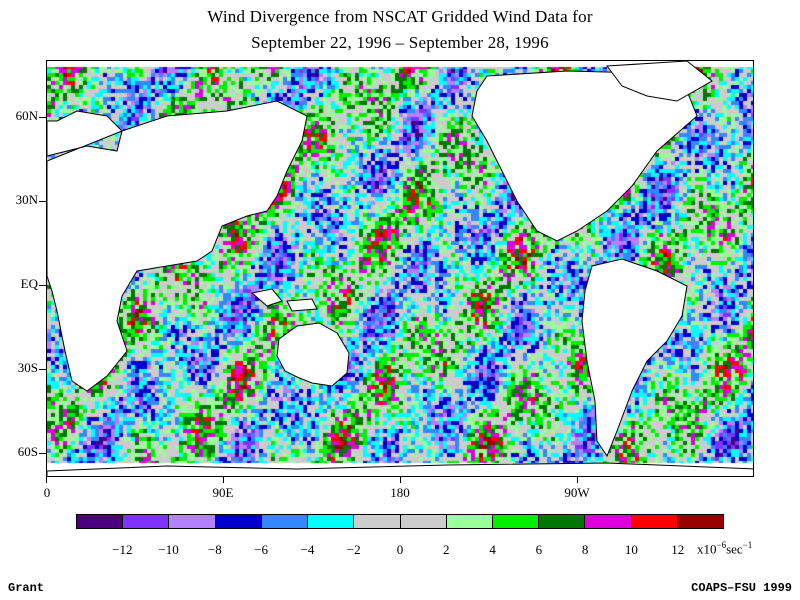 The width and height of the screenshot is (800, 600). Describe the element at coordinates (27, 451) in the screenshot. I see `lat-label-60s: 60S` at that location.